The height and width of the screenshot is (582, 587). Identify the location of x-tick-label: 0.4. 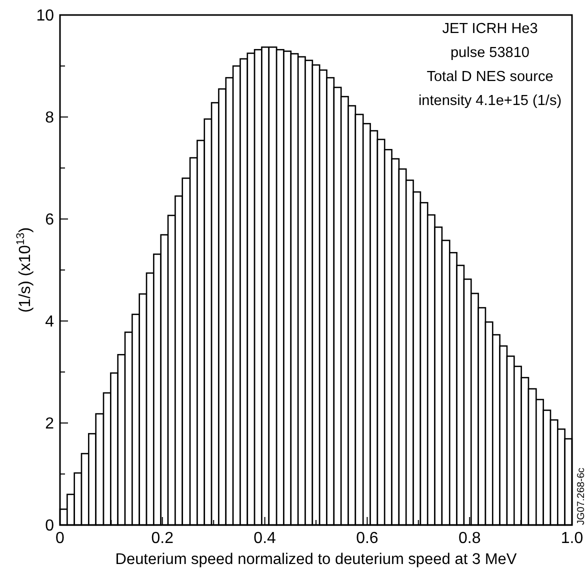
(265, 538).